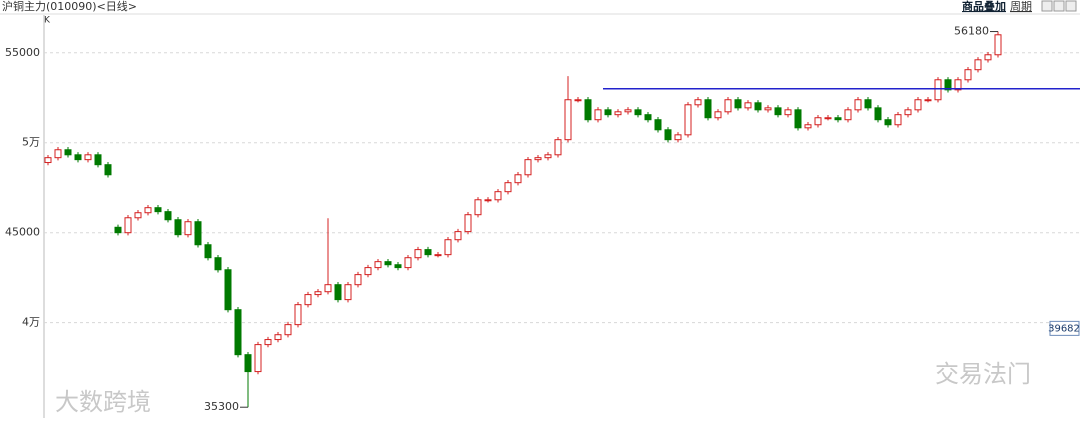  Describe the element at coordinates (47, 21) in the screenshot. I see `chart-kind: K` at that location.